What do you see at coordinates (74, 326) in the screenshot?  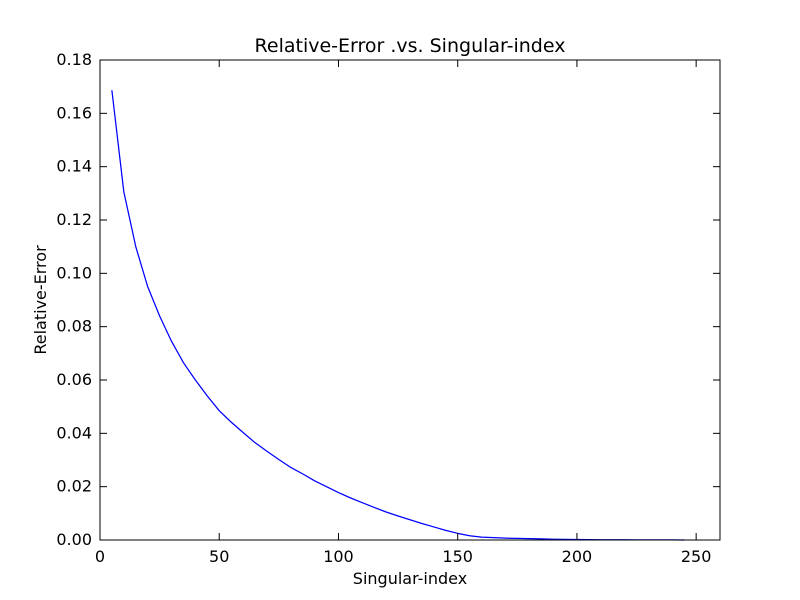 I see `y-tick-label: 0.08` at bounding box center [74, 326].